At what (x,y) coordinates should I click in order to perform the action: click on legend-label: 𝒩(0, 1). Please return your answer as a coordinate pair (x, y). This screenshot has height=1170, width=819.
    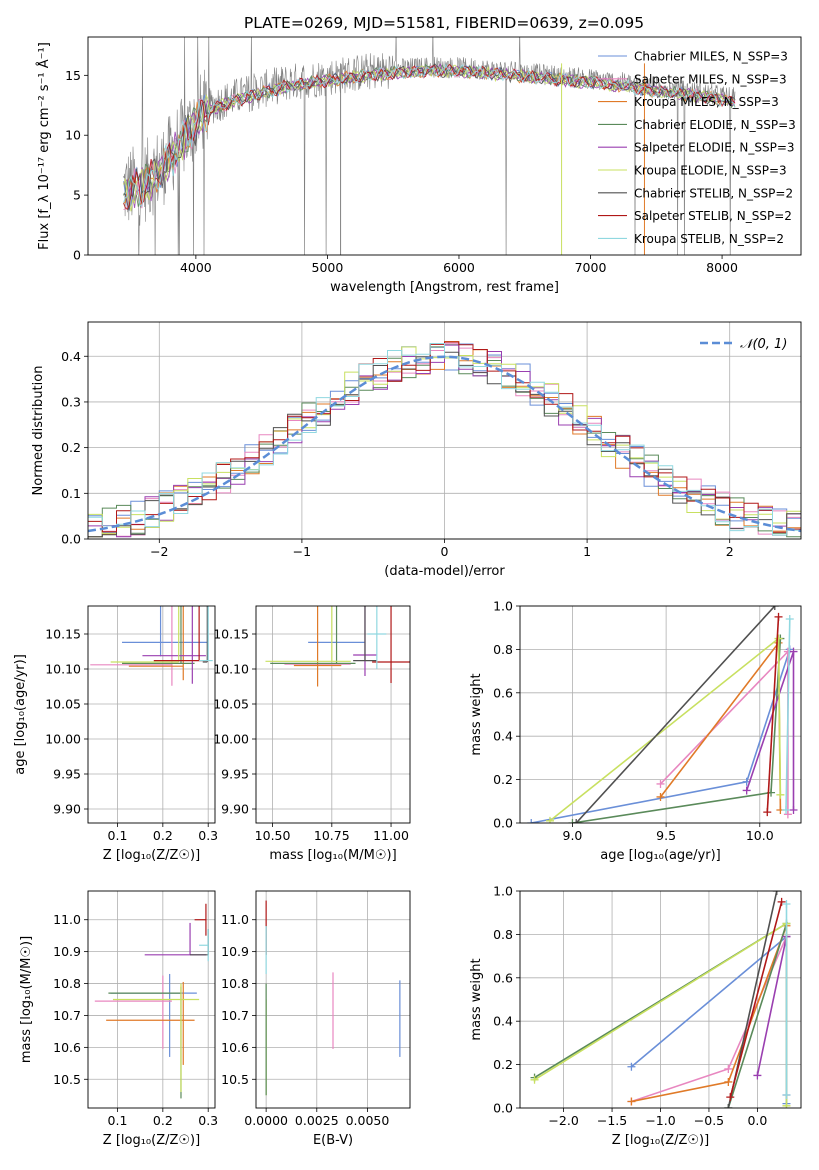
    Looking at the image, I should click on (763, 344).